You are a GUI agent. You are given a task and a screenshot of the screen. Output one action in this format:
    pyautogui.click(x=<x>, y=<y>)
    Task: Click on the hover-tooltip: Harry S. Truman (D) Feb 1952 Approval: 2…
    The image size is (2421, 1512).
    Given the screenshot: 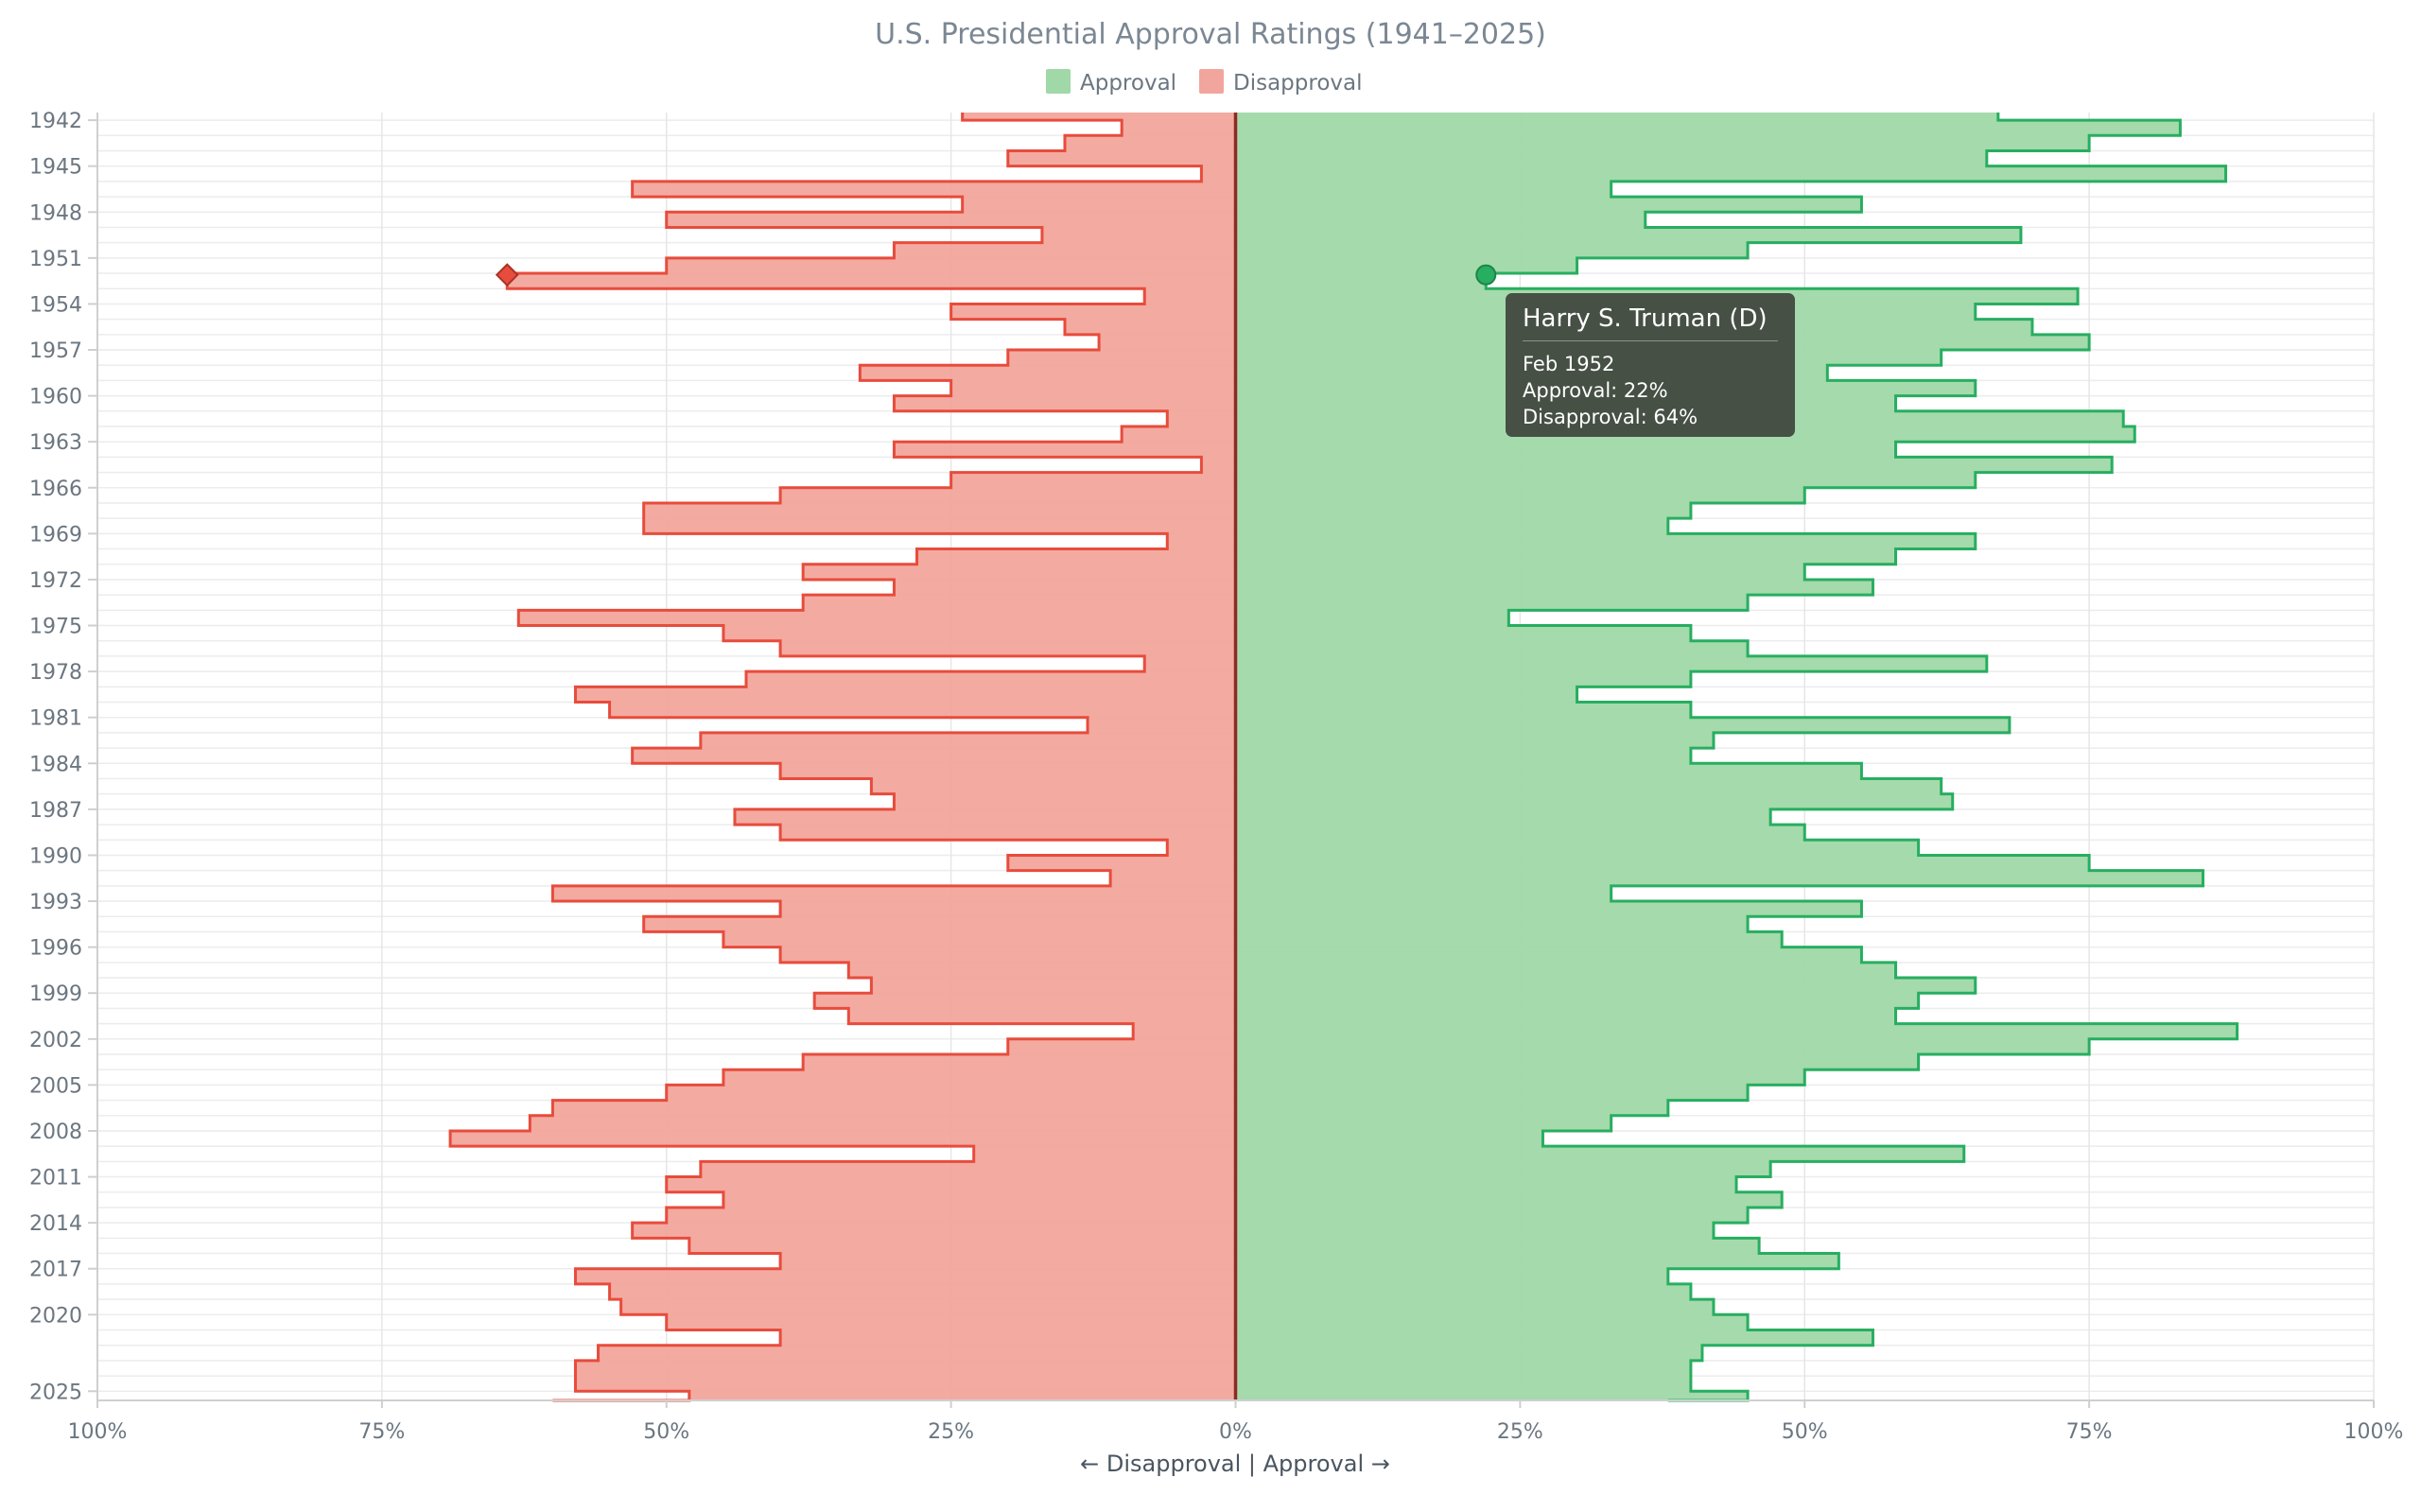 What is the action you would take?
    pyautogui.click(x=1650, y=365)
    